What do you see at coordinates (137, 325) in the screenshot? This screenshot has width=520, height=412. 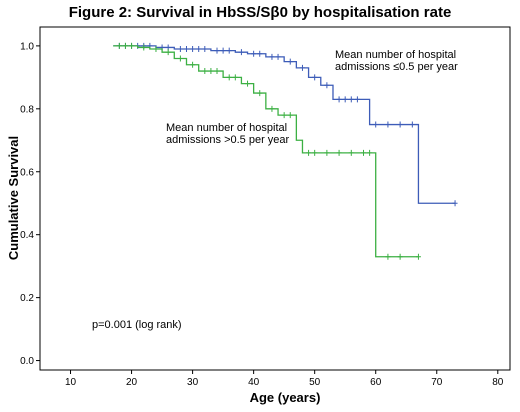 I see `annotation-pvalue: p=0.001 (log rank)` at bounding box center [137, 325].